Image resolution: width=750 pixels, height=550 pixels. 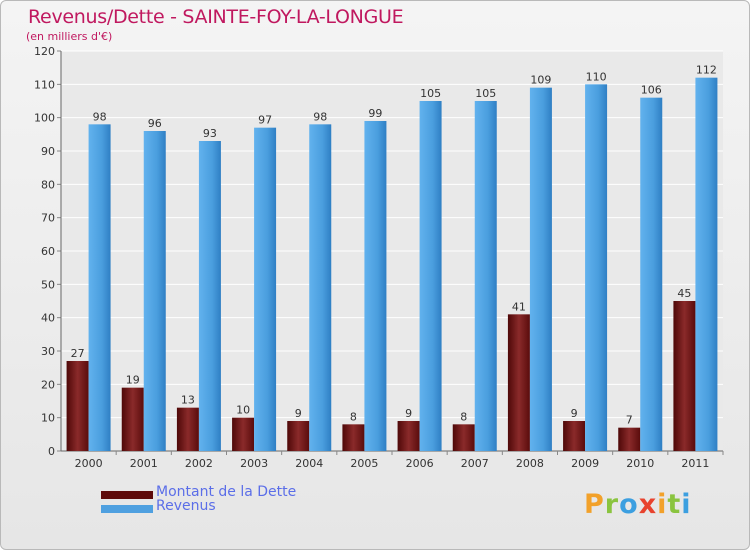 What do you see at coordinates (684, 293) in the screenshot?
I see `data-label-debt: 45` at bounding box center [684, 293].